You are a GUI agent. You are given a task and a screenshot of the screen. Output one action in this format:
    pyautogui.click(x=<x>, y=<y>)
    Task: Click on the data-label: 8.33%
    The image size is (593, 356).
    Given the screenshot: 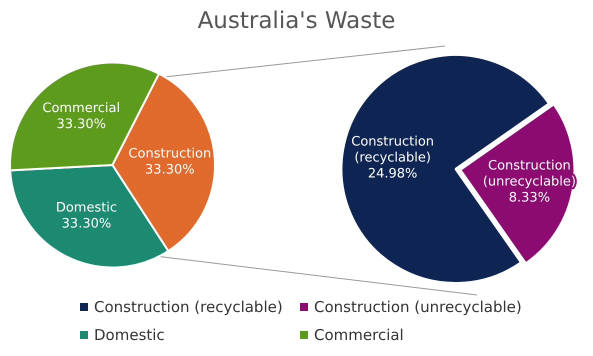 What is the action you would take?
    pyautogui.click(x=529, y=198)
    